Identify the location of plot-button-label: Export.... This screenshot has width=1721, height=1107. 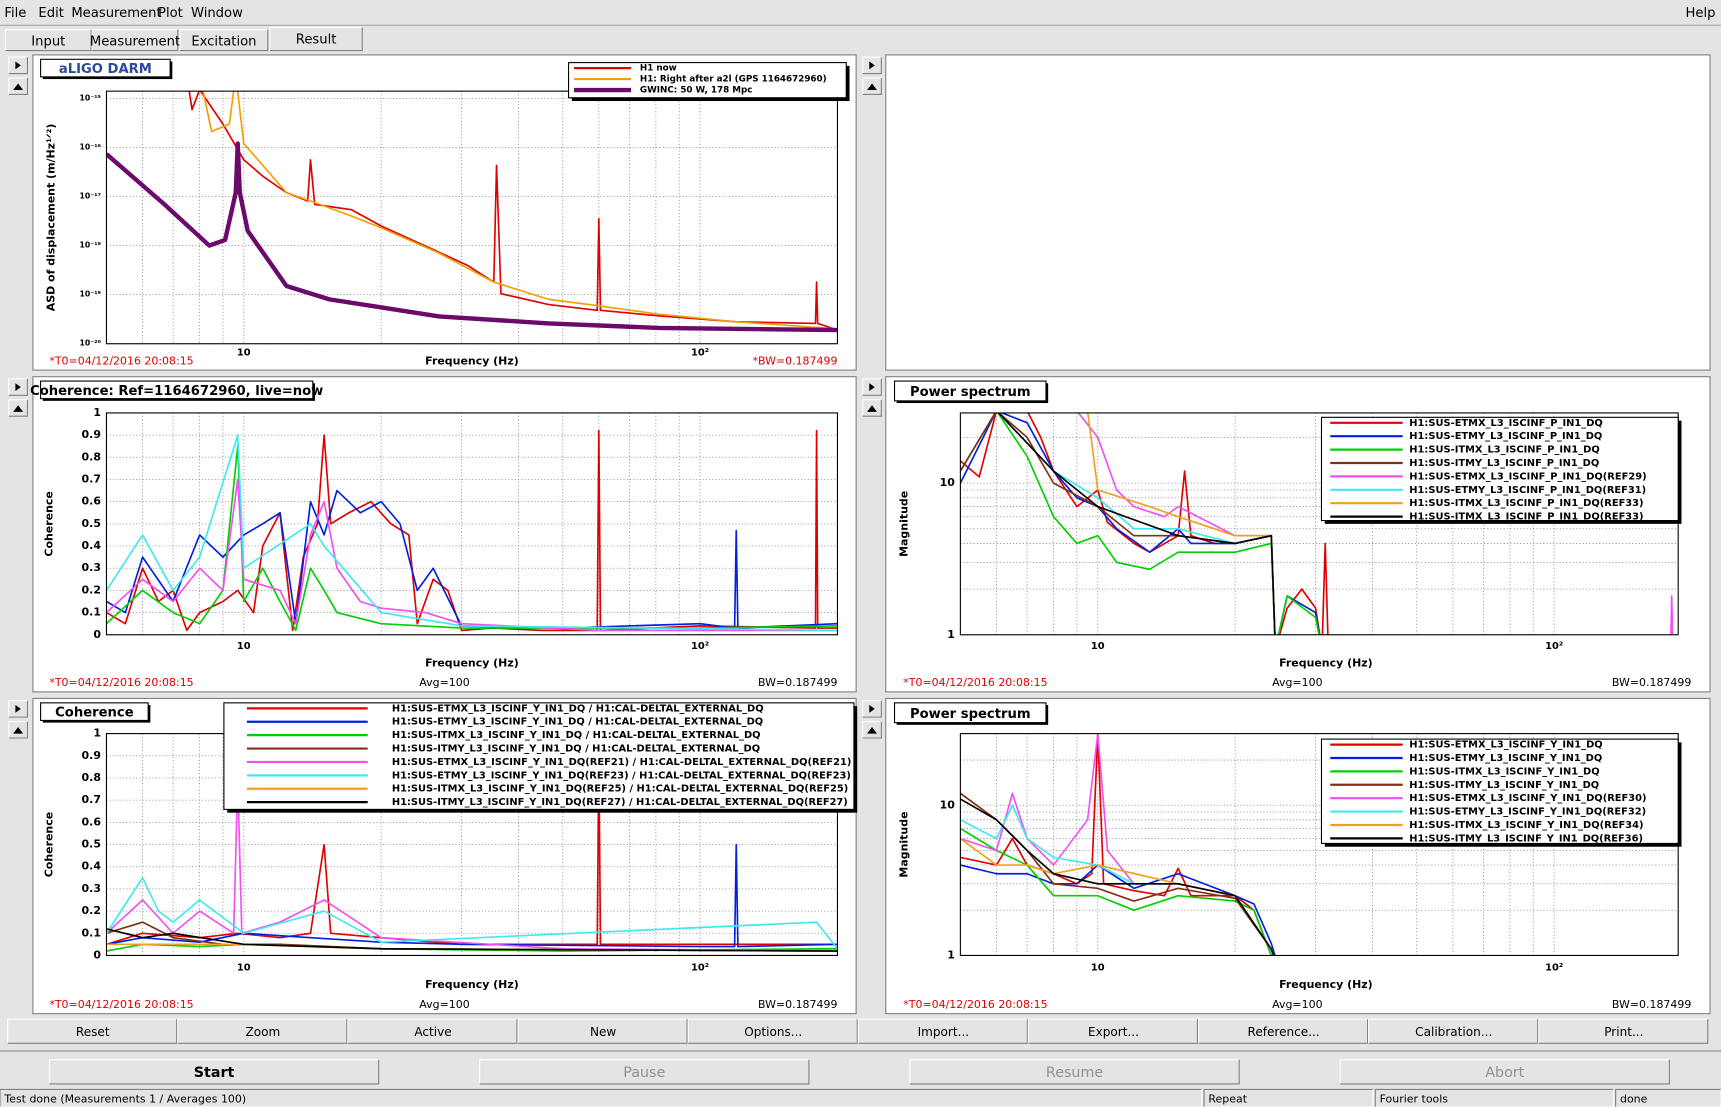
(1113, 1032).